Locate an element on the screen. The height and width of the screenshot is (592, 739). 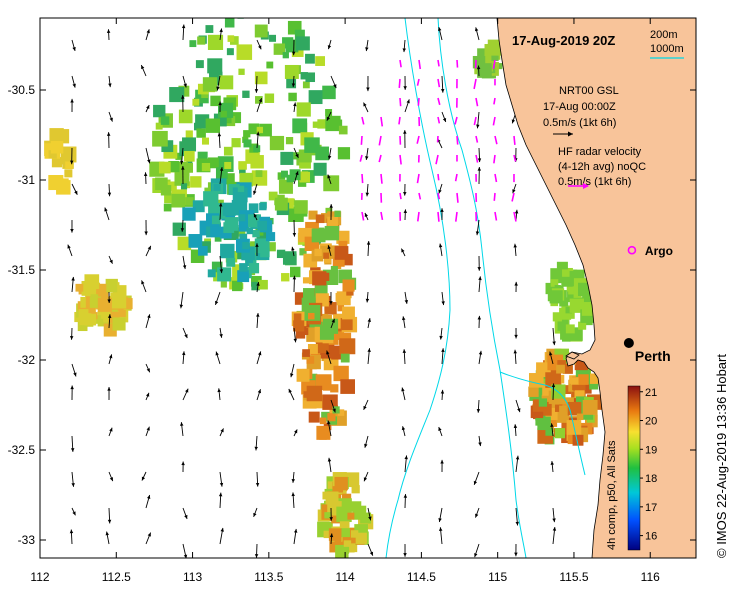
model-legend-scale: 0.5m/s (1kt 6h) is located at coordinates (579, 123).